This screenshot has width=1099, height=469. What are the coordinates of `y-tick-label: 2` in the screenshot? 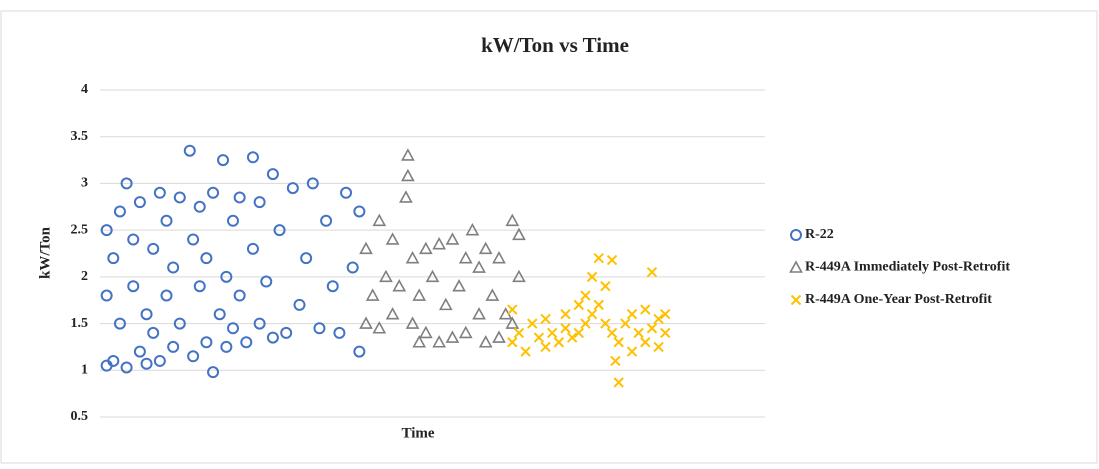 It's located at (84, 276).